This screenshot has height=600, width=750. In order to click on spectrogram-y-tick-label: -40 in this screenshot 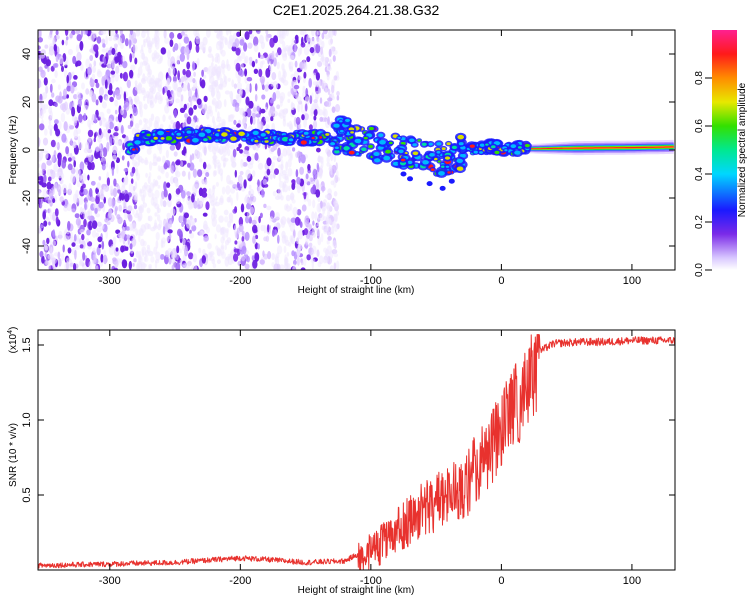, I will do `click(27, 246)`.